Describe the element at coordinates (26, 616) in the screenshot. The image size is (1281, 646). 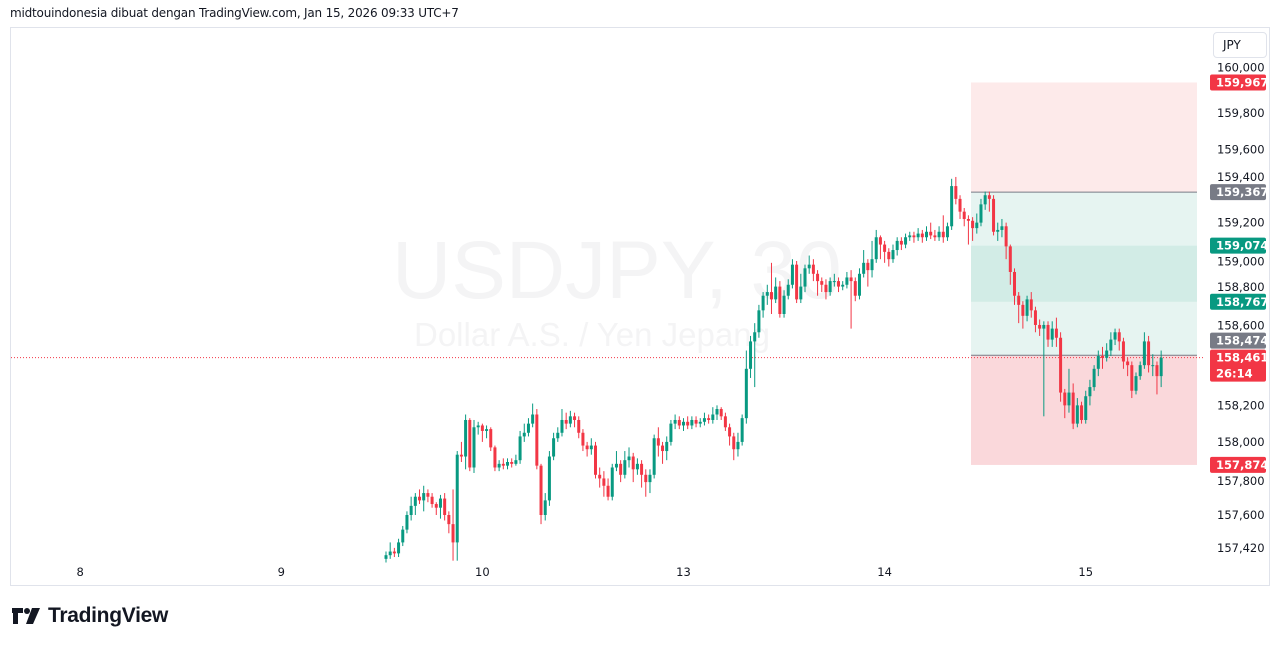
I see `tradingview-logo-icon` at that location.